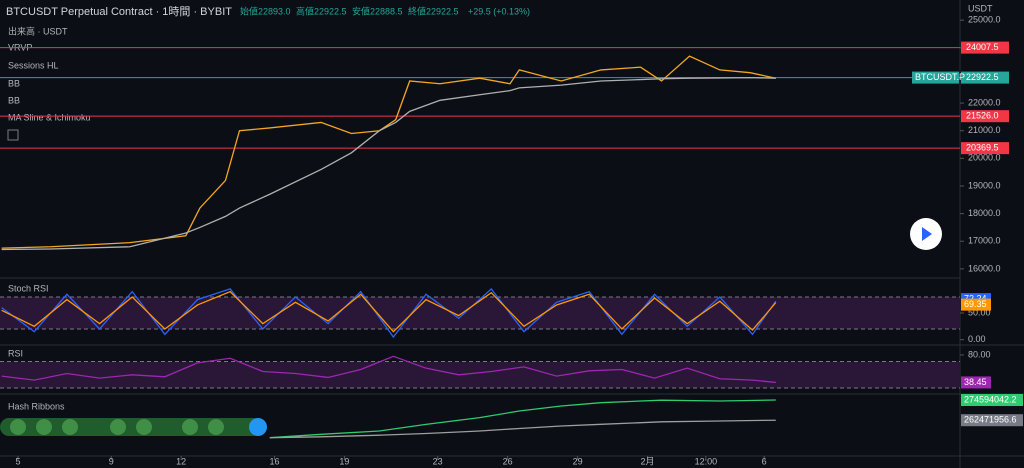 This screenshot has width=1024, height=468. I want to click on value-tag: 72.24, so click(975, 298).